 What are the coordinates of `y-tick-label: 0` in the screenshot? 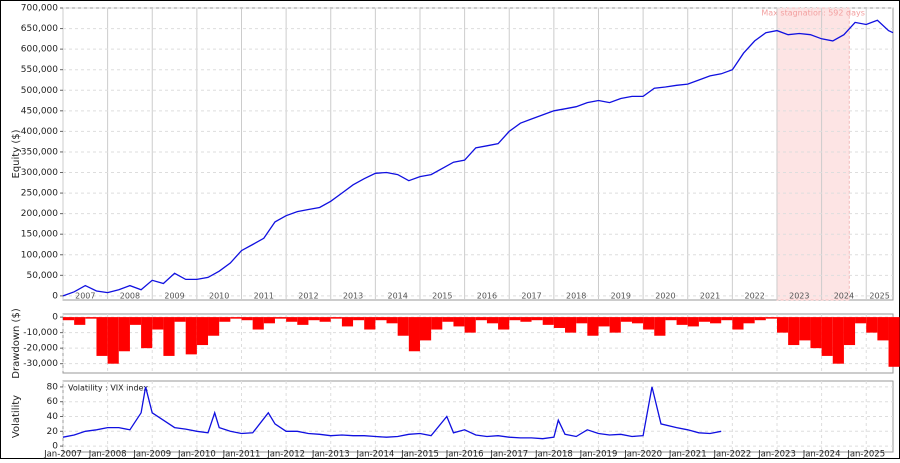 It's located at (55, 296).